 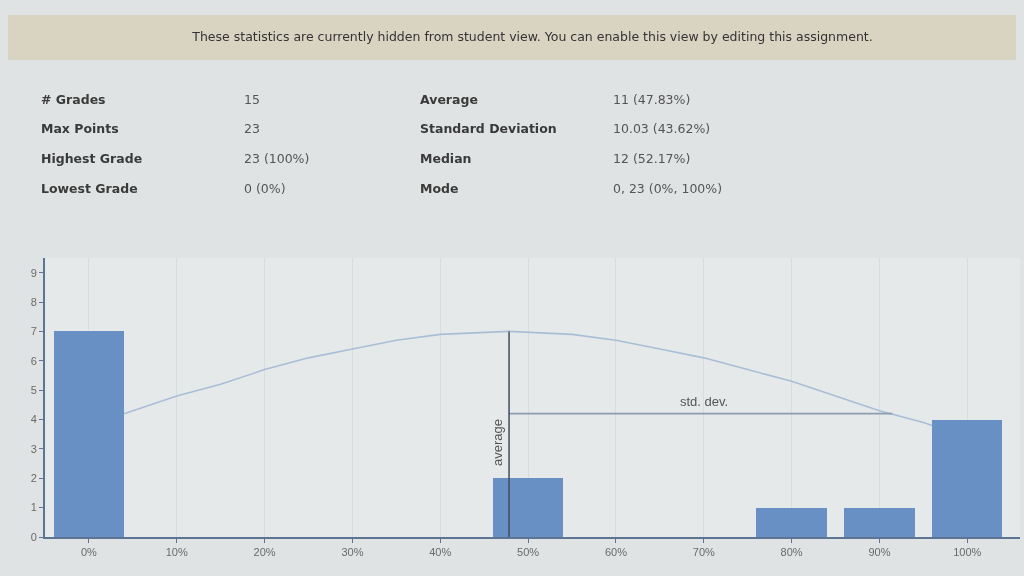 I want to click on y-tick-label: 5, so click(x=33, y=390).